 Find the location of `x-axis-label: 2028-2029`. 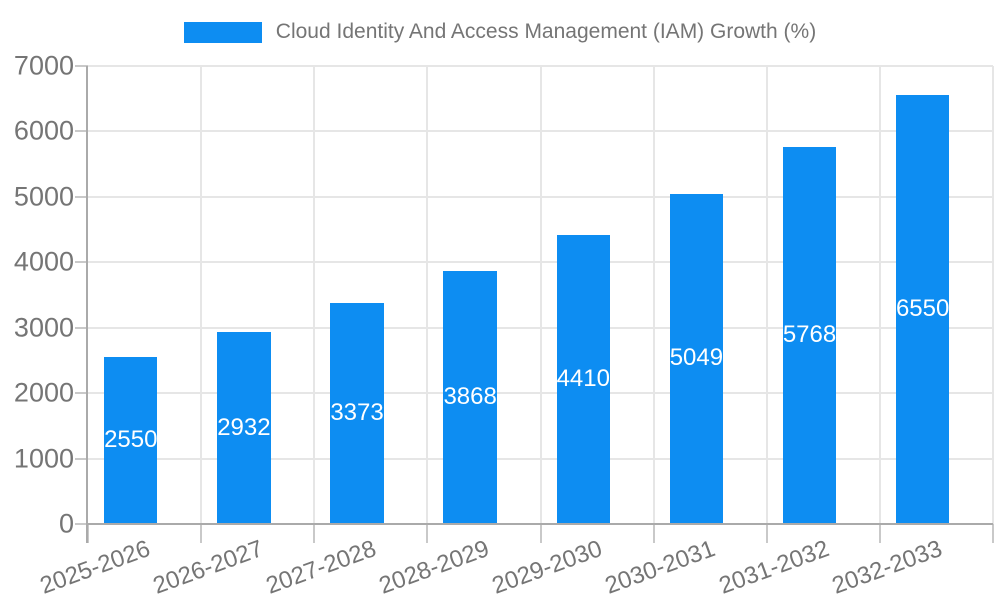

x-axis-label: 2028-2029 is located at coordinates (434, 567).